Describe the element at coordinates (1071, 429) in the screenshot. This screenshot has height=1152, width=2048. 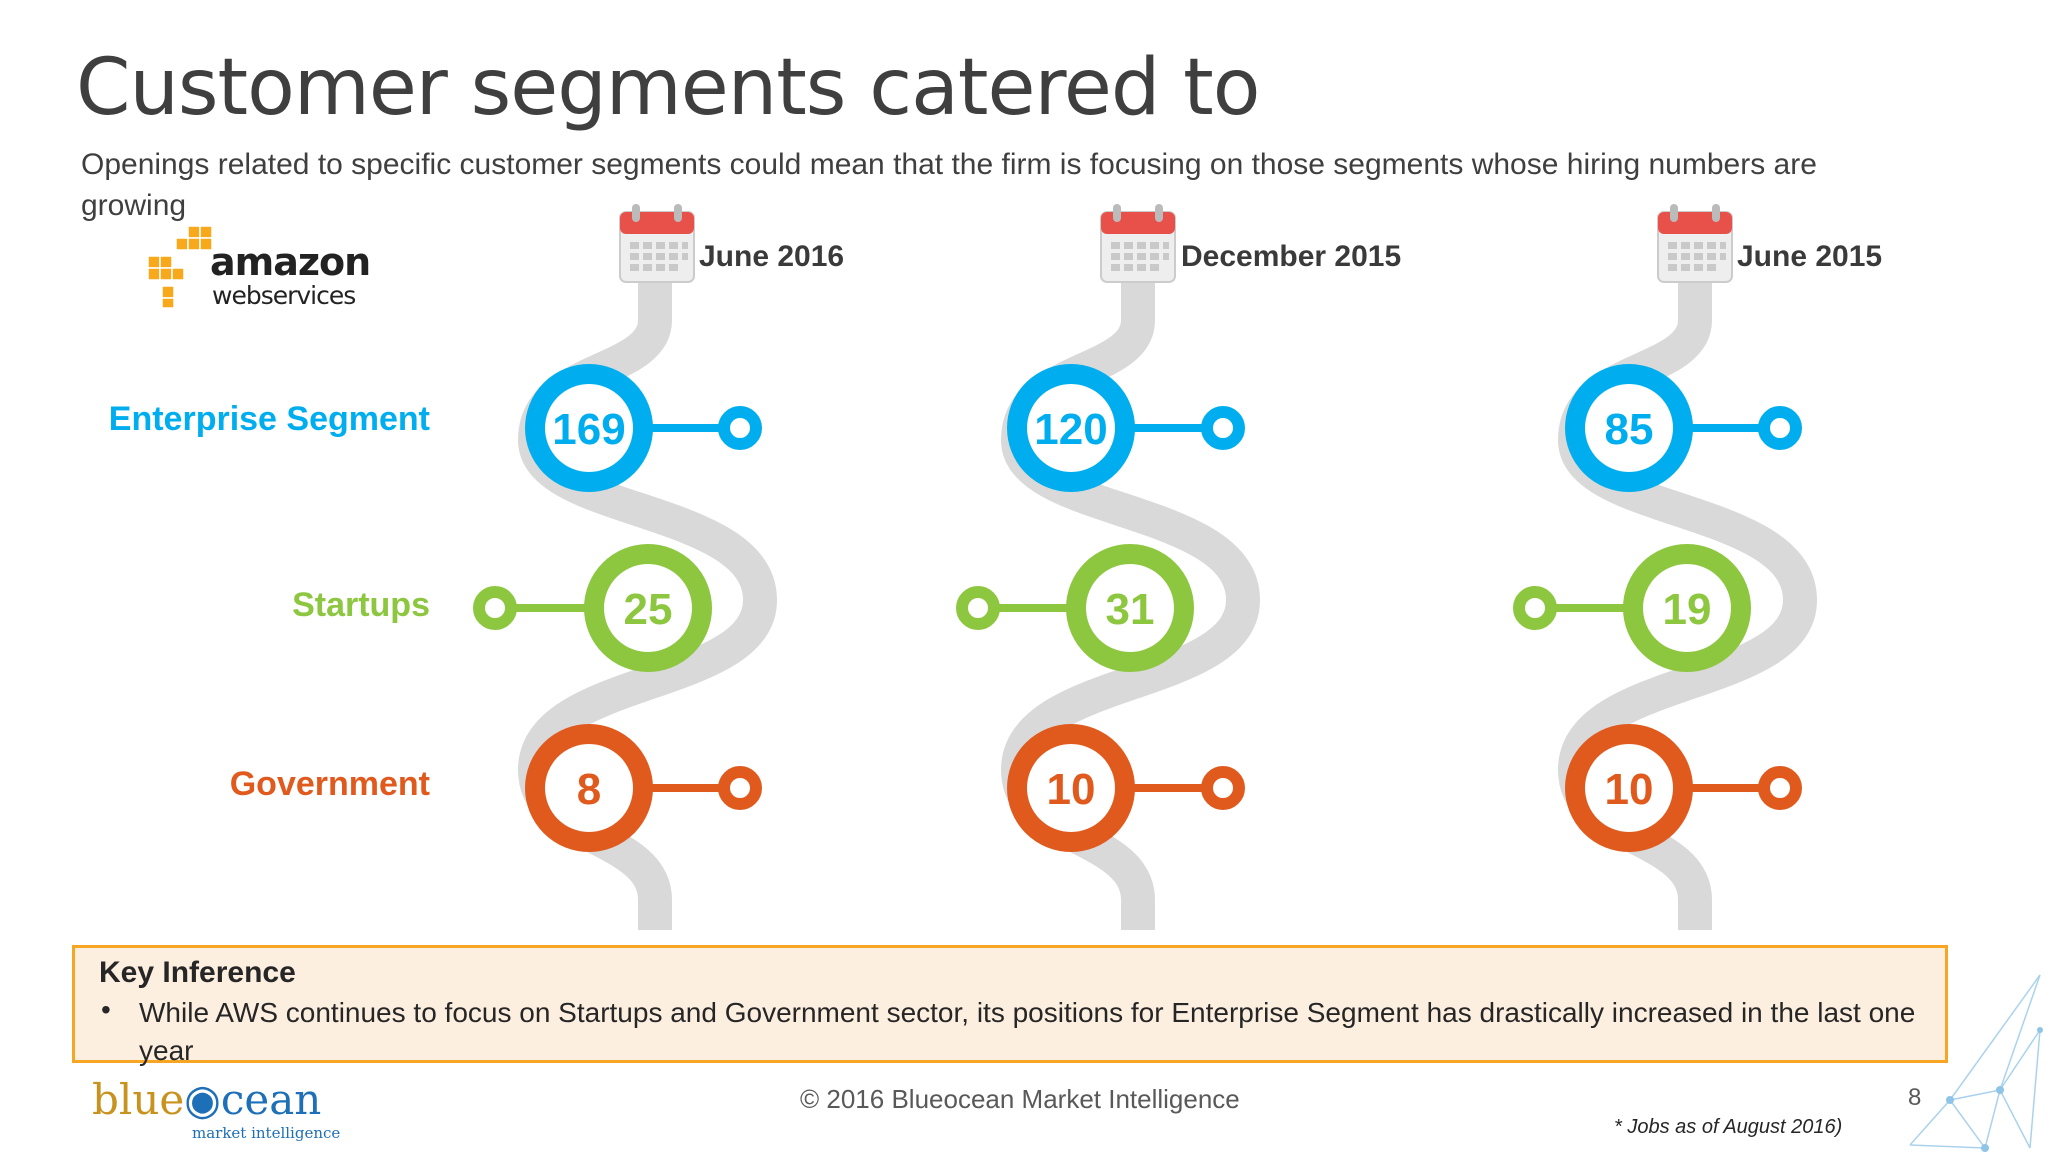
I see `enterprise-value-2: 120` at that location.